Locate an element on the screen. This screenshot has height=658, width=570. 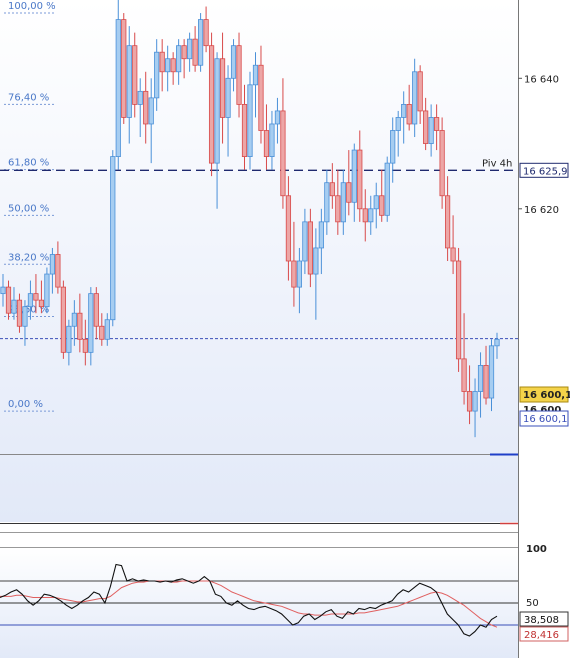
fib-level-label: 76,40 % is located at coordinates (28, 97).